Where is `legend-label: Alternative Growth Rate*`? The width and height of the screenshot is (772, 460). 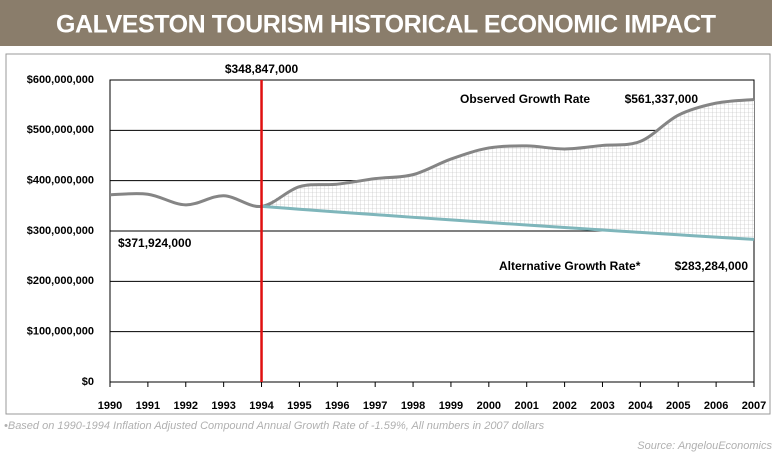 legend-label: Alternative Growth Rate* is located at coordinates (570, 266).